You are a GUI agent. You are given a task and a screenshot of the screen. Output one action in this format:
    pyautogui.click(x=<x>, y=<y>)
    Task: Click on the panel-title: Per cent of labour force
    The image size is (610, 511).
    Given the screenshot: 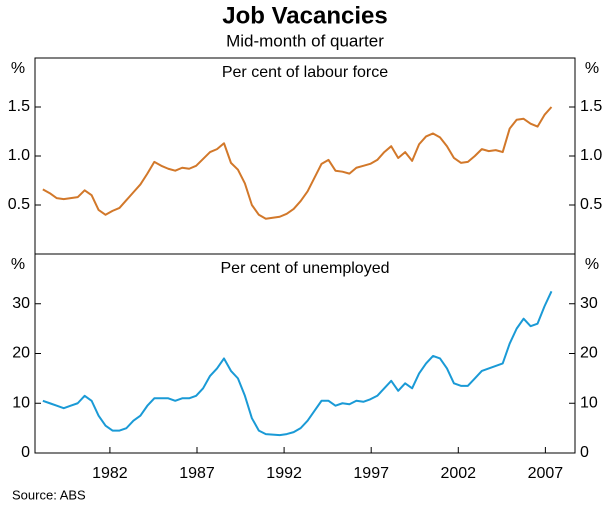 What is the action you would take?
    pyautogui.click(x=305, y=72)
    